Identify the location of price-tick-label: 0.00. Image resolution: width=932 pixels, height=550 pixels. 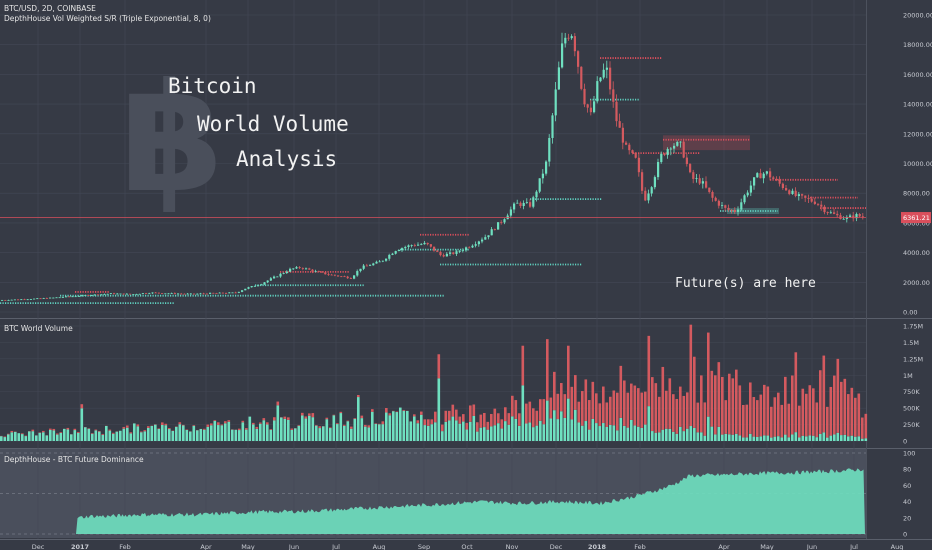
(910, 313).